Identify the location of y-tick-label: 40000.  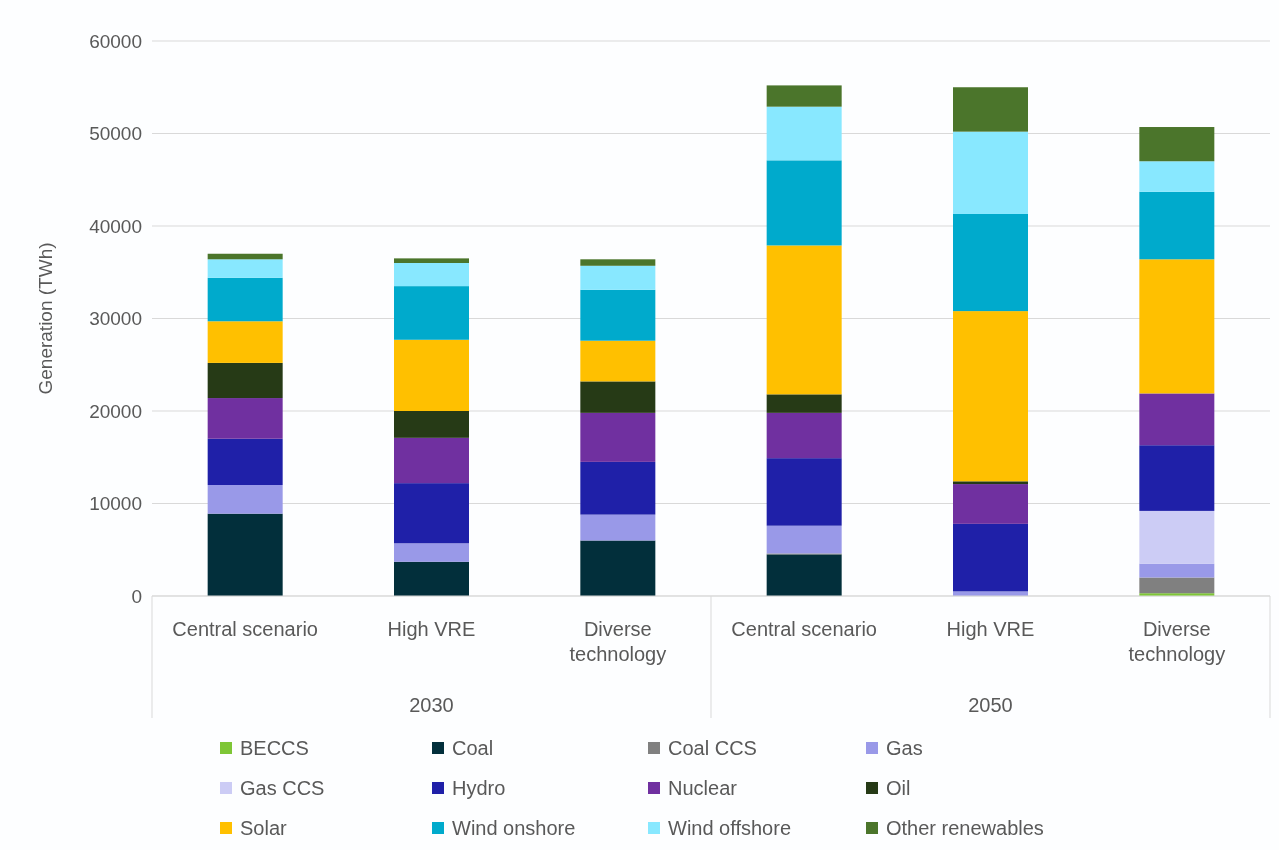
(115, 226).